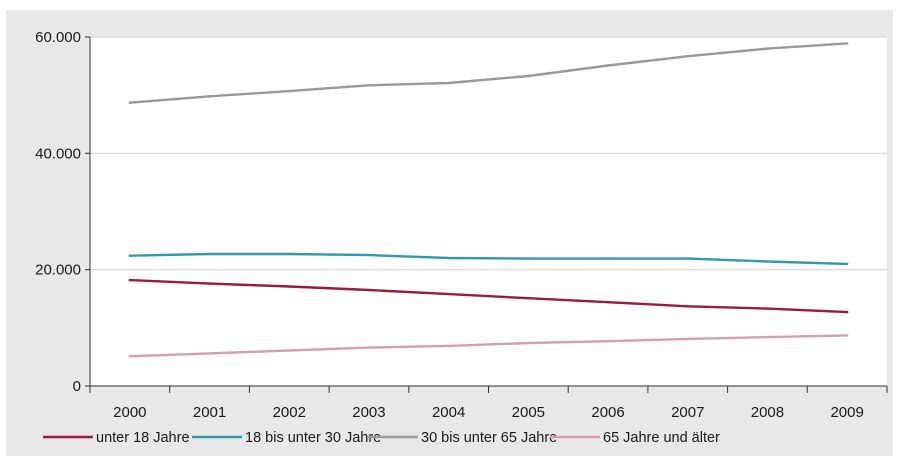  What do you see at coordinates (767, 412) in the screenshot?
I see `x-tick-label: 2008` at bounding box center [767, 412].